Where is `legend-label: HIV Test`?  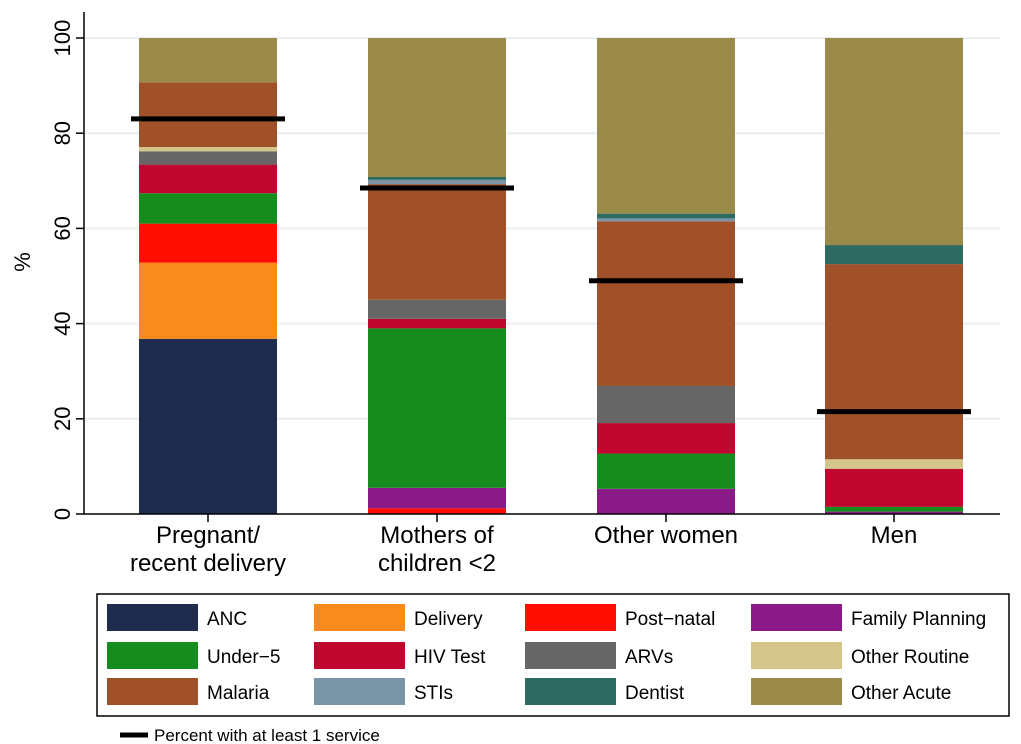 legend-label: HIV Test is located at coordinates (450, 657).